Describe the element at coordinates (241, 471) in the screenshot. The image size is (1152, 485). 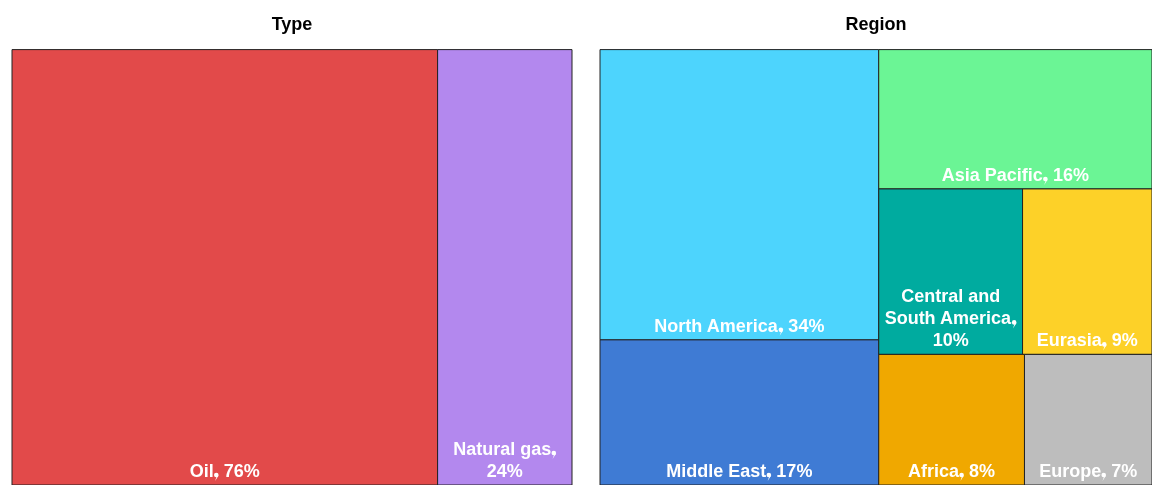
I see `data-label: 76%` at that location.